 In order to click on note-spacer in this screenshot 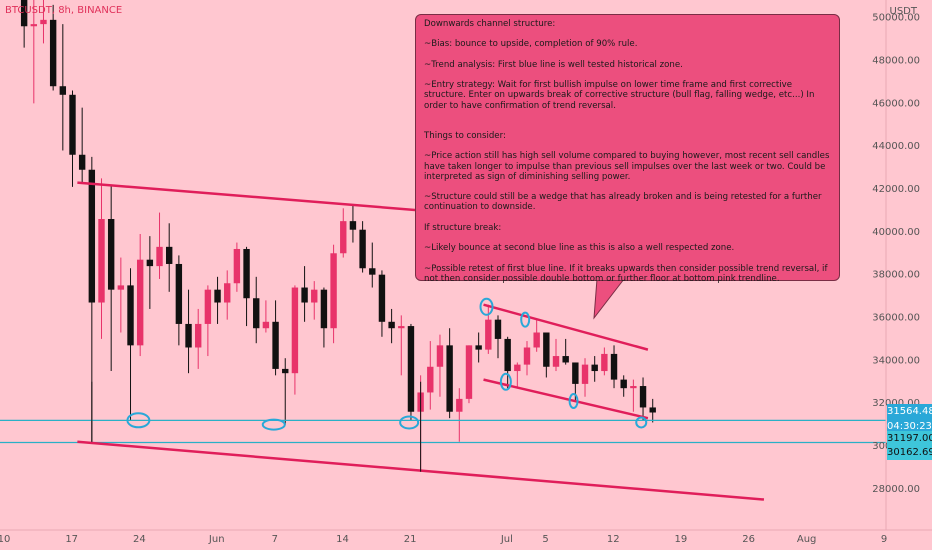, I will do `click(627, 126)`.